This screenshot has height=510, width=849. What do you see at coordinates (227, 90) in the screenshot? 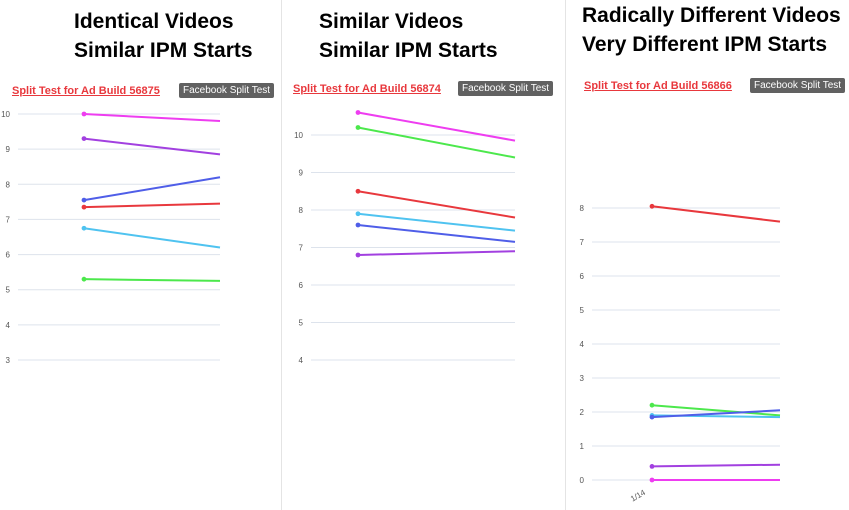
I see `panel-1-facebook-badge: Facebook Split Test` at bounding box center [227, 90].